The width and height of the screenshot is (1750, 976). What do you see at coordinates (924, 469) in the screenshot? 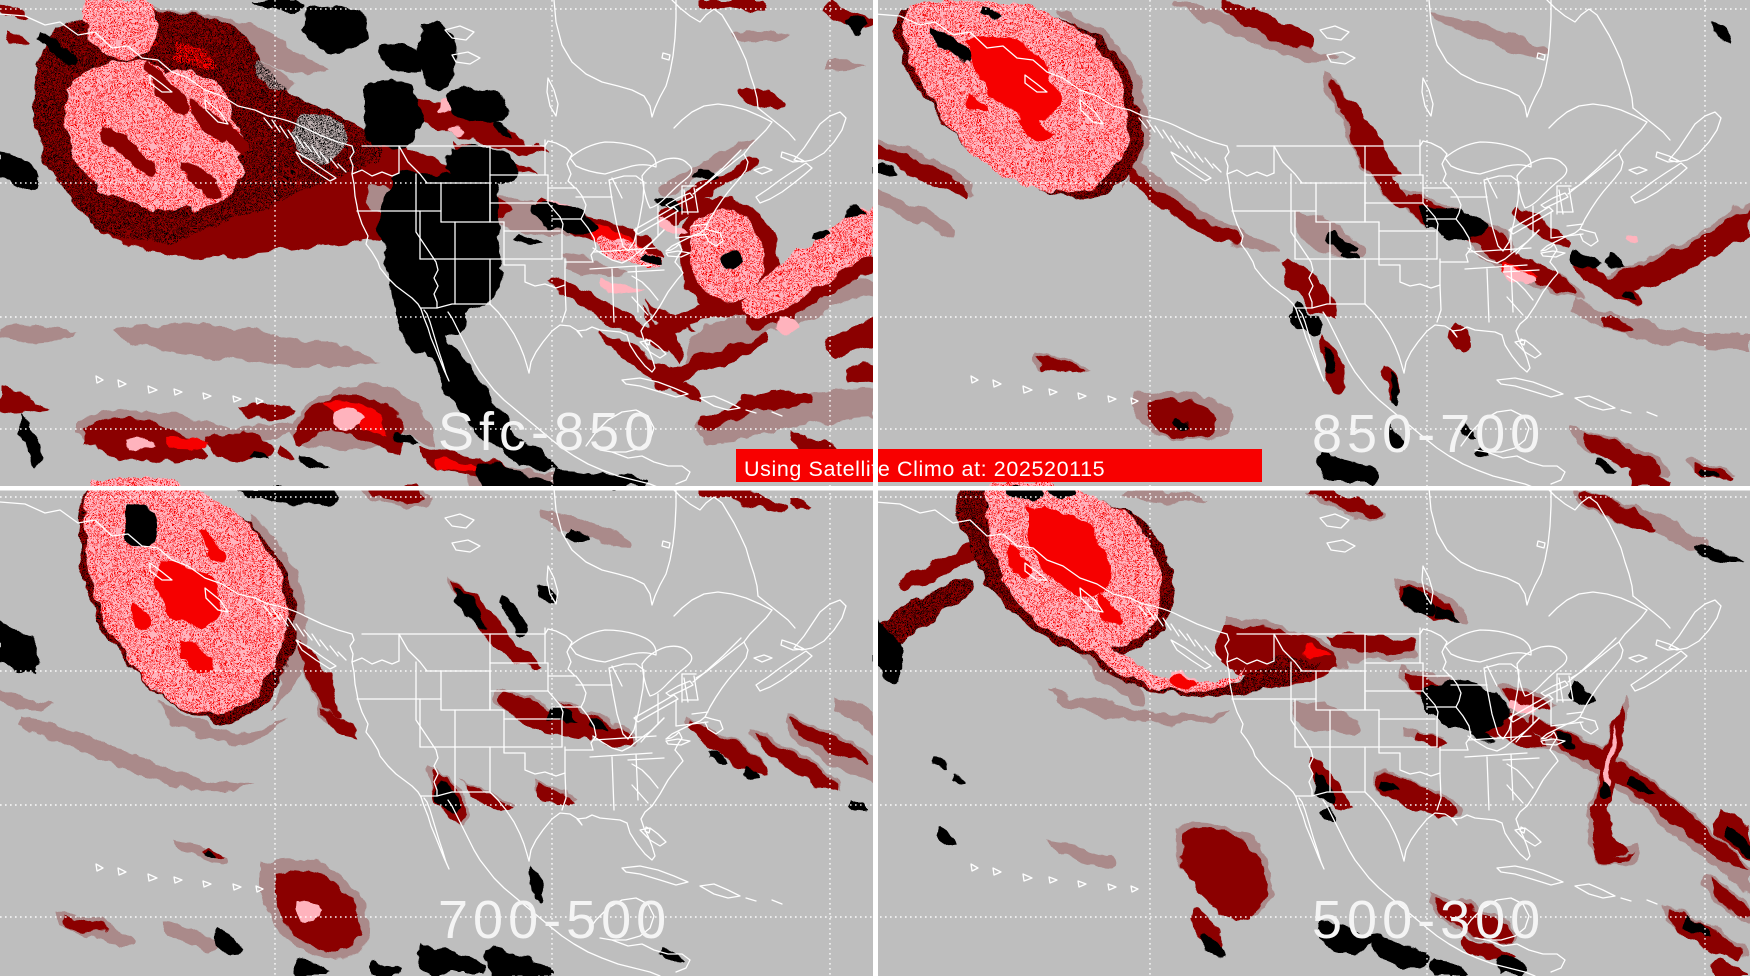
I see `svg-text:Using Satellite Climo at: 2025: Using Satellite Climo at: 202520115` at bounding box center [924, 469].